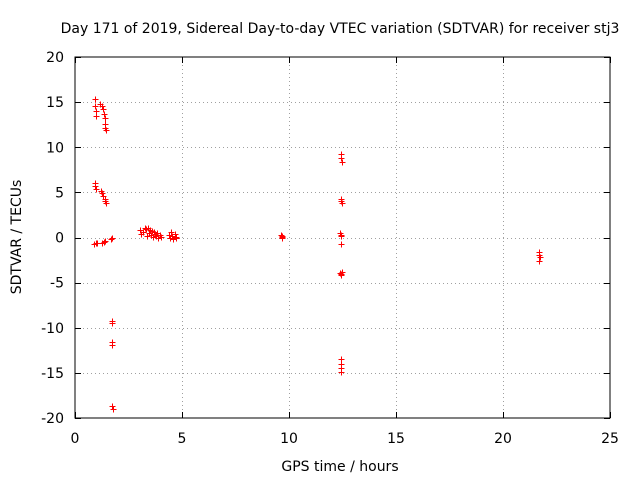 The image size is (640, 480). I want to click on y-tick-label: 5, so click(59, 193).